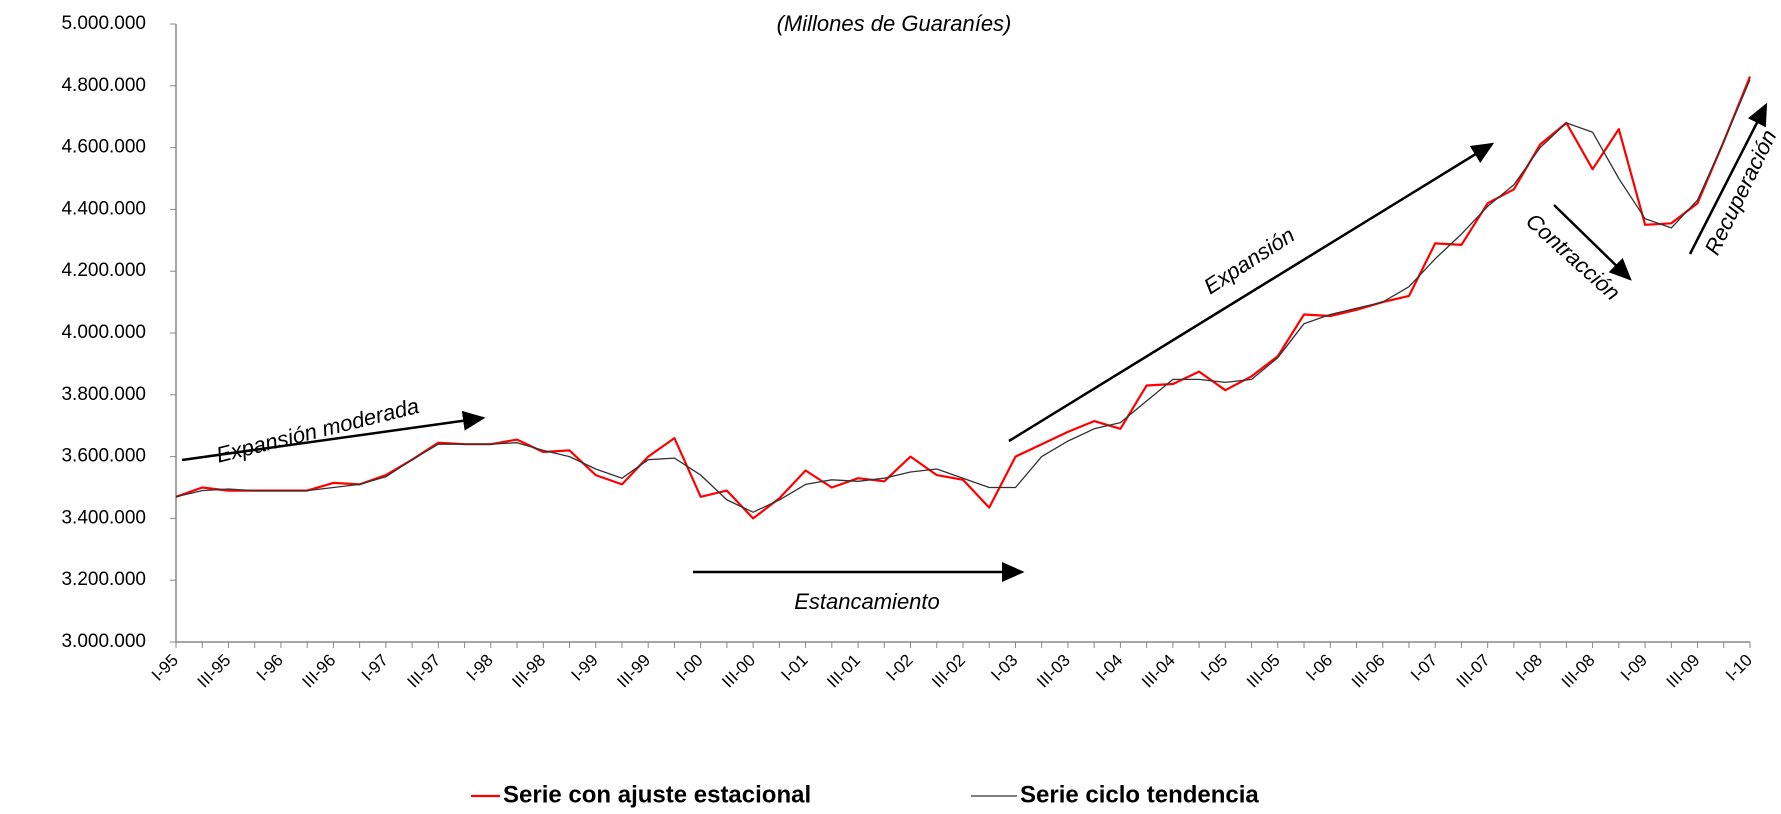  Describe the element at coordinates (423, 671) in the screenshot. I see `x-tick-label: III-97` at that location.